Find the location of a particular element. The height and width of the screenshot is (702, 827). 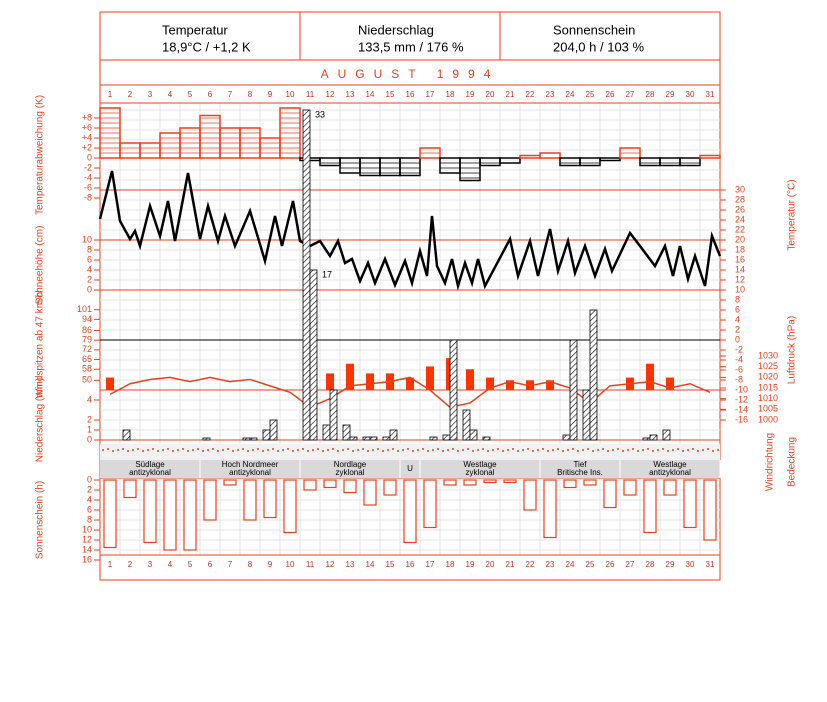

y-tick-label: +6 is located at coordinates (87, 127).